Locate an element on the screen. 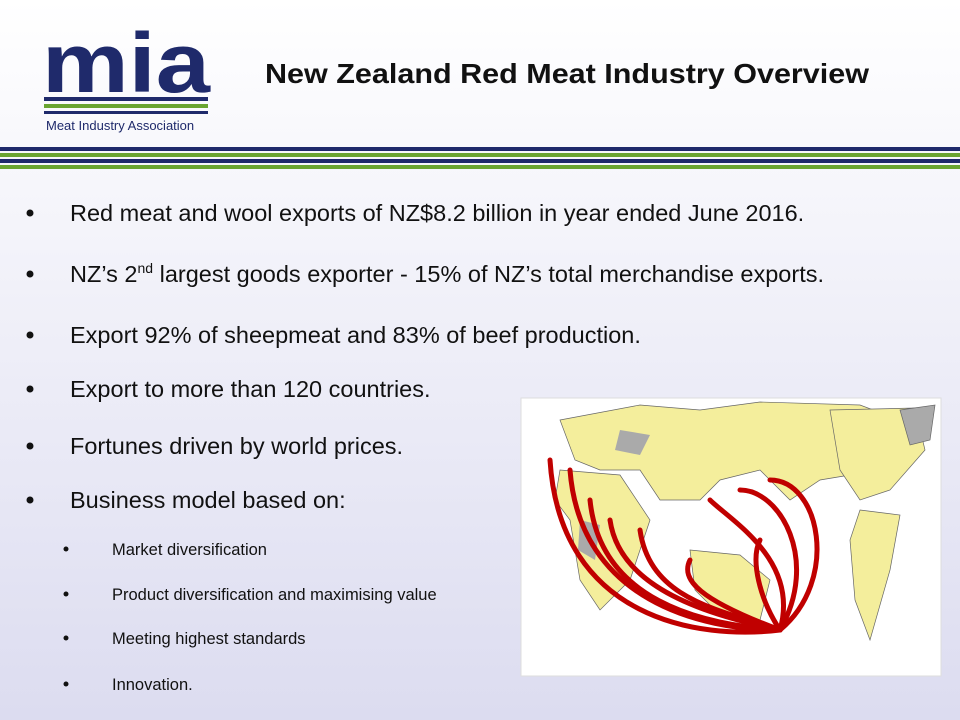  sub-bullet-text: Innovation. is located at coordinates (152, 685).